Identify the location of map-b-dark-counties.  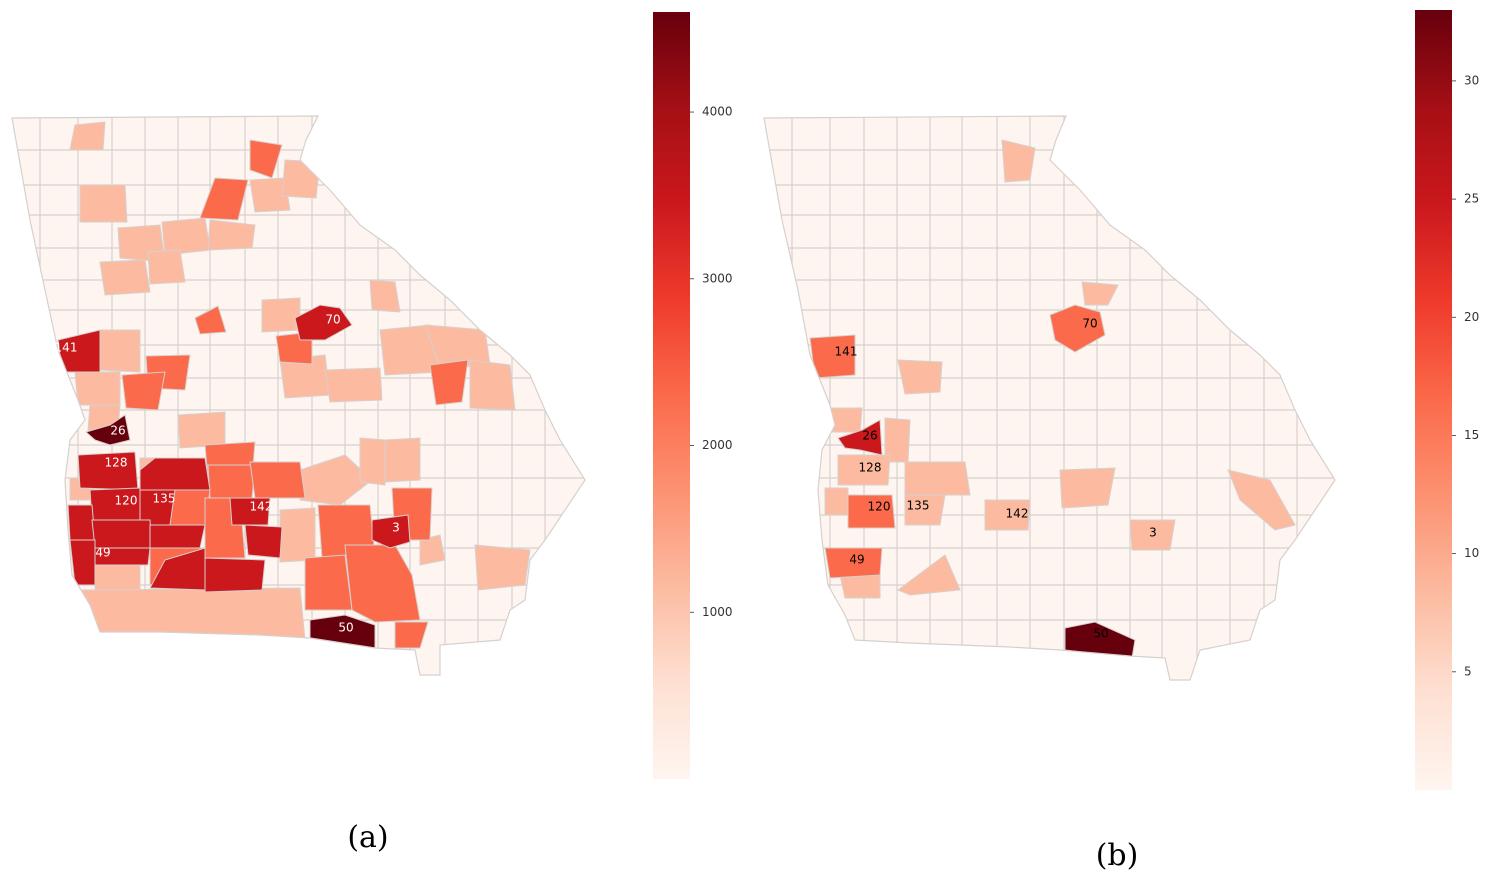
(1100, 640).